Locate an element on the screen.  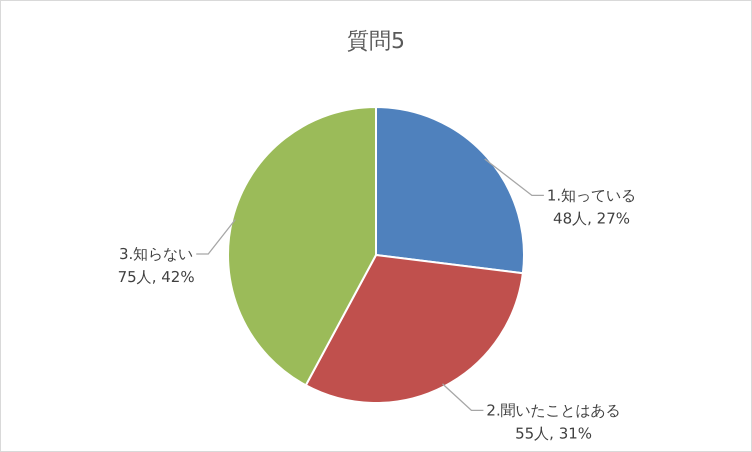
data-label: 48人, 27% is located at coordinates (591, 218).